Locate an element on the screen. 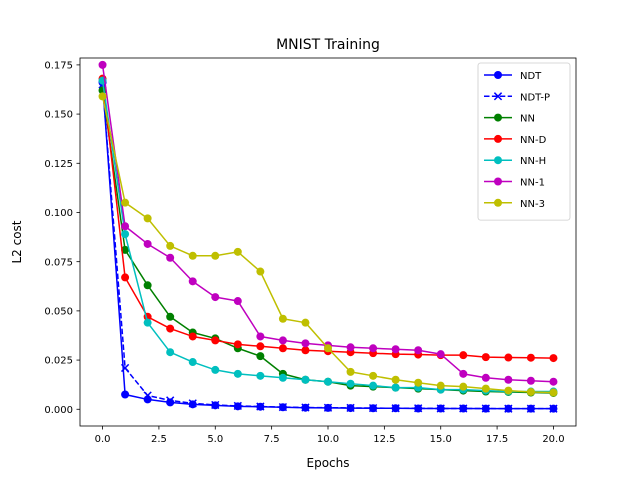  legend-label-ndt-p: NDT-P is located at coordinates (535, 97).